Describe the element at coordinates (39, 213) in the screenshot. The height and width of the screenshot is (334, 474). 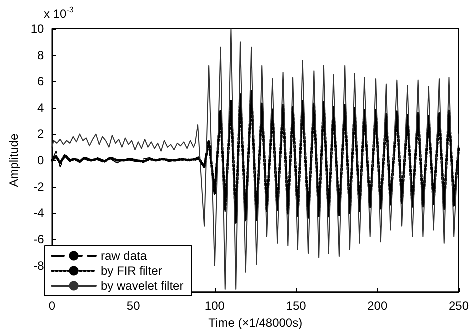
I see `y-tick-label: -4` at that location.